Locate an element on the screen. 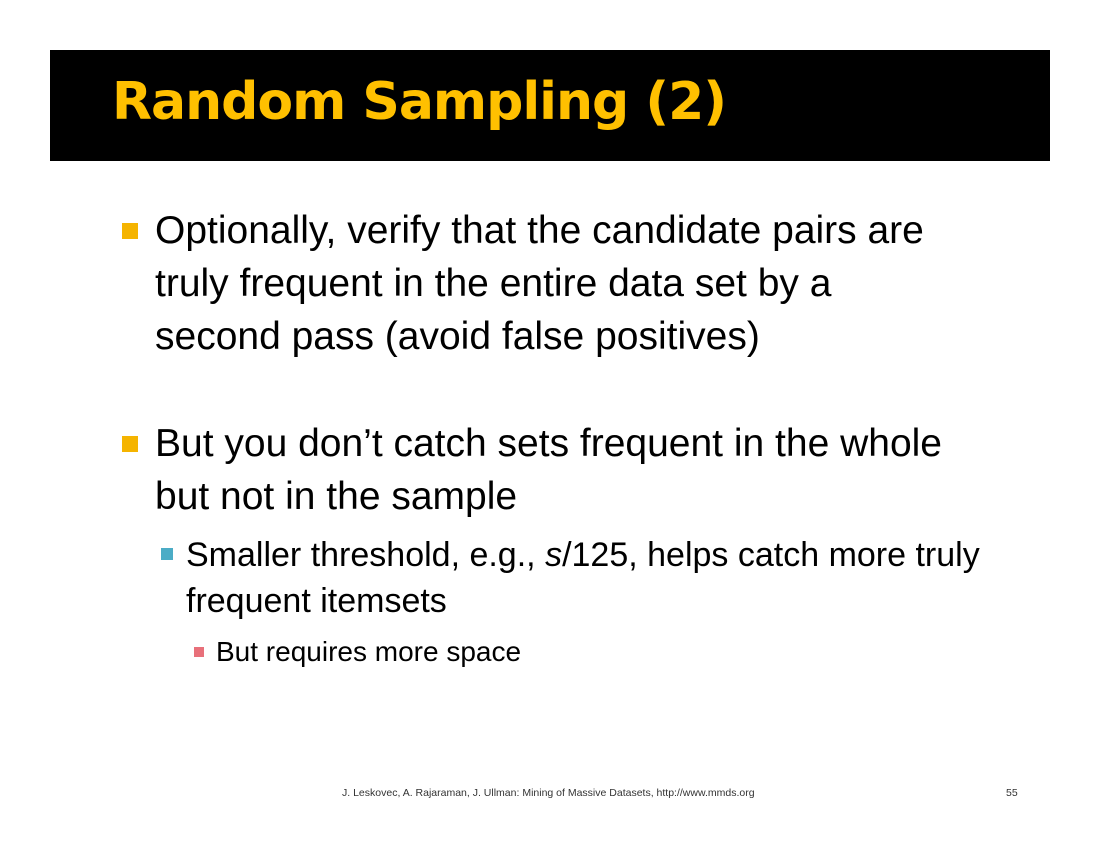 The width and height of the screenshot is (1100, 850). page-number: 55 is located at coordinates (1012, 793).